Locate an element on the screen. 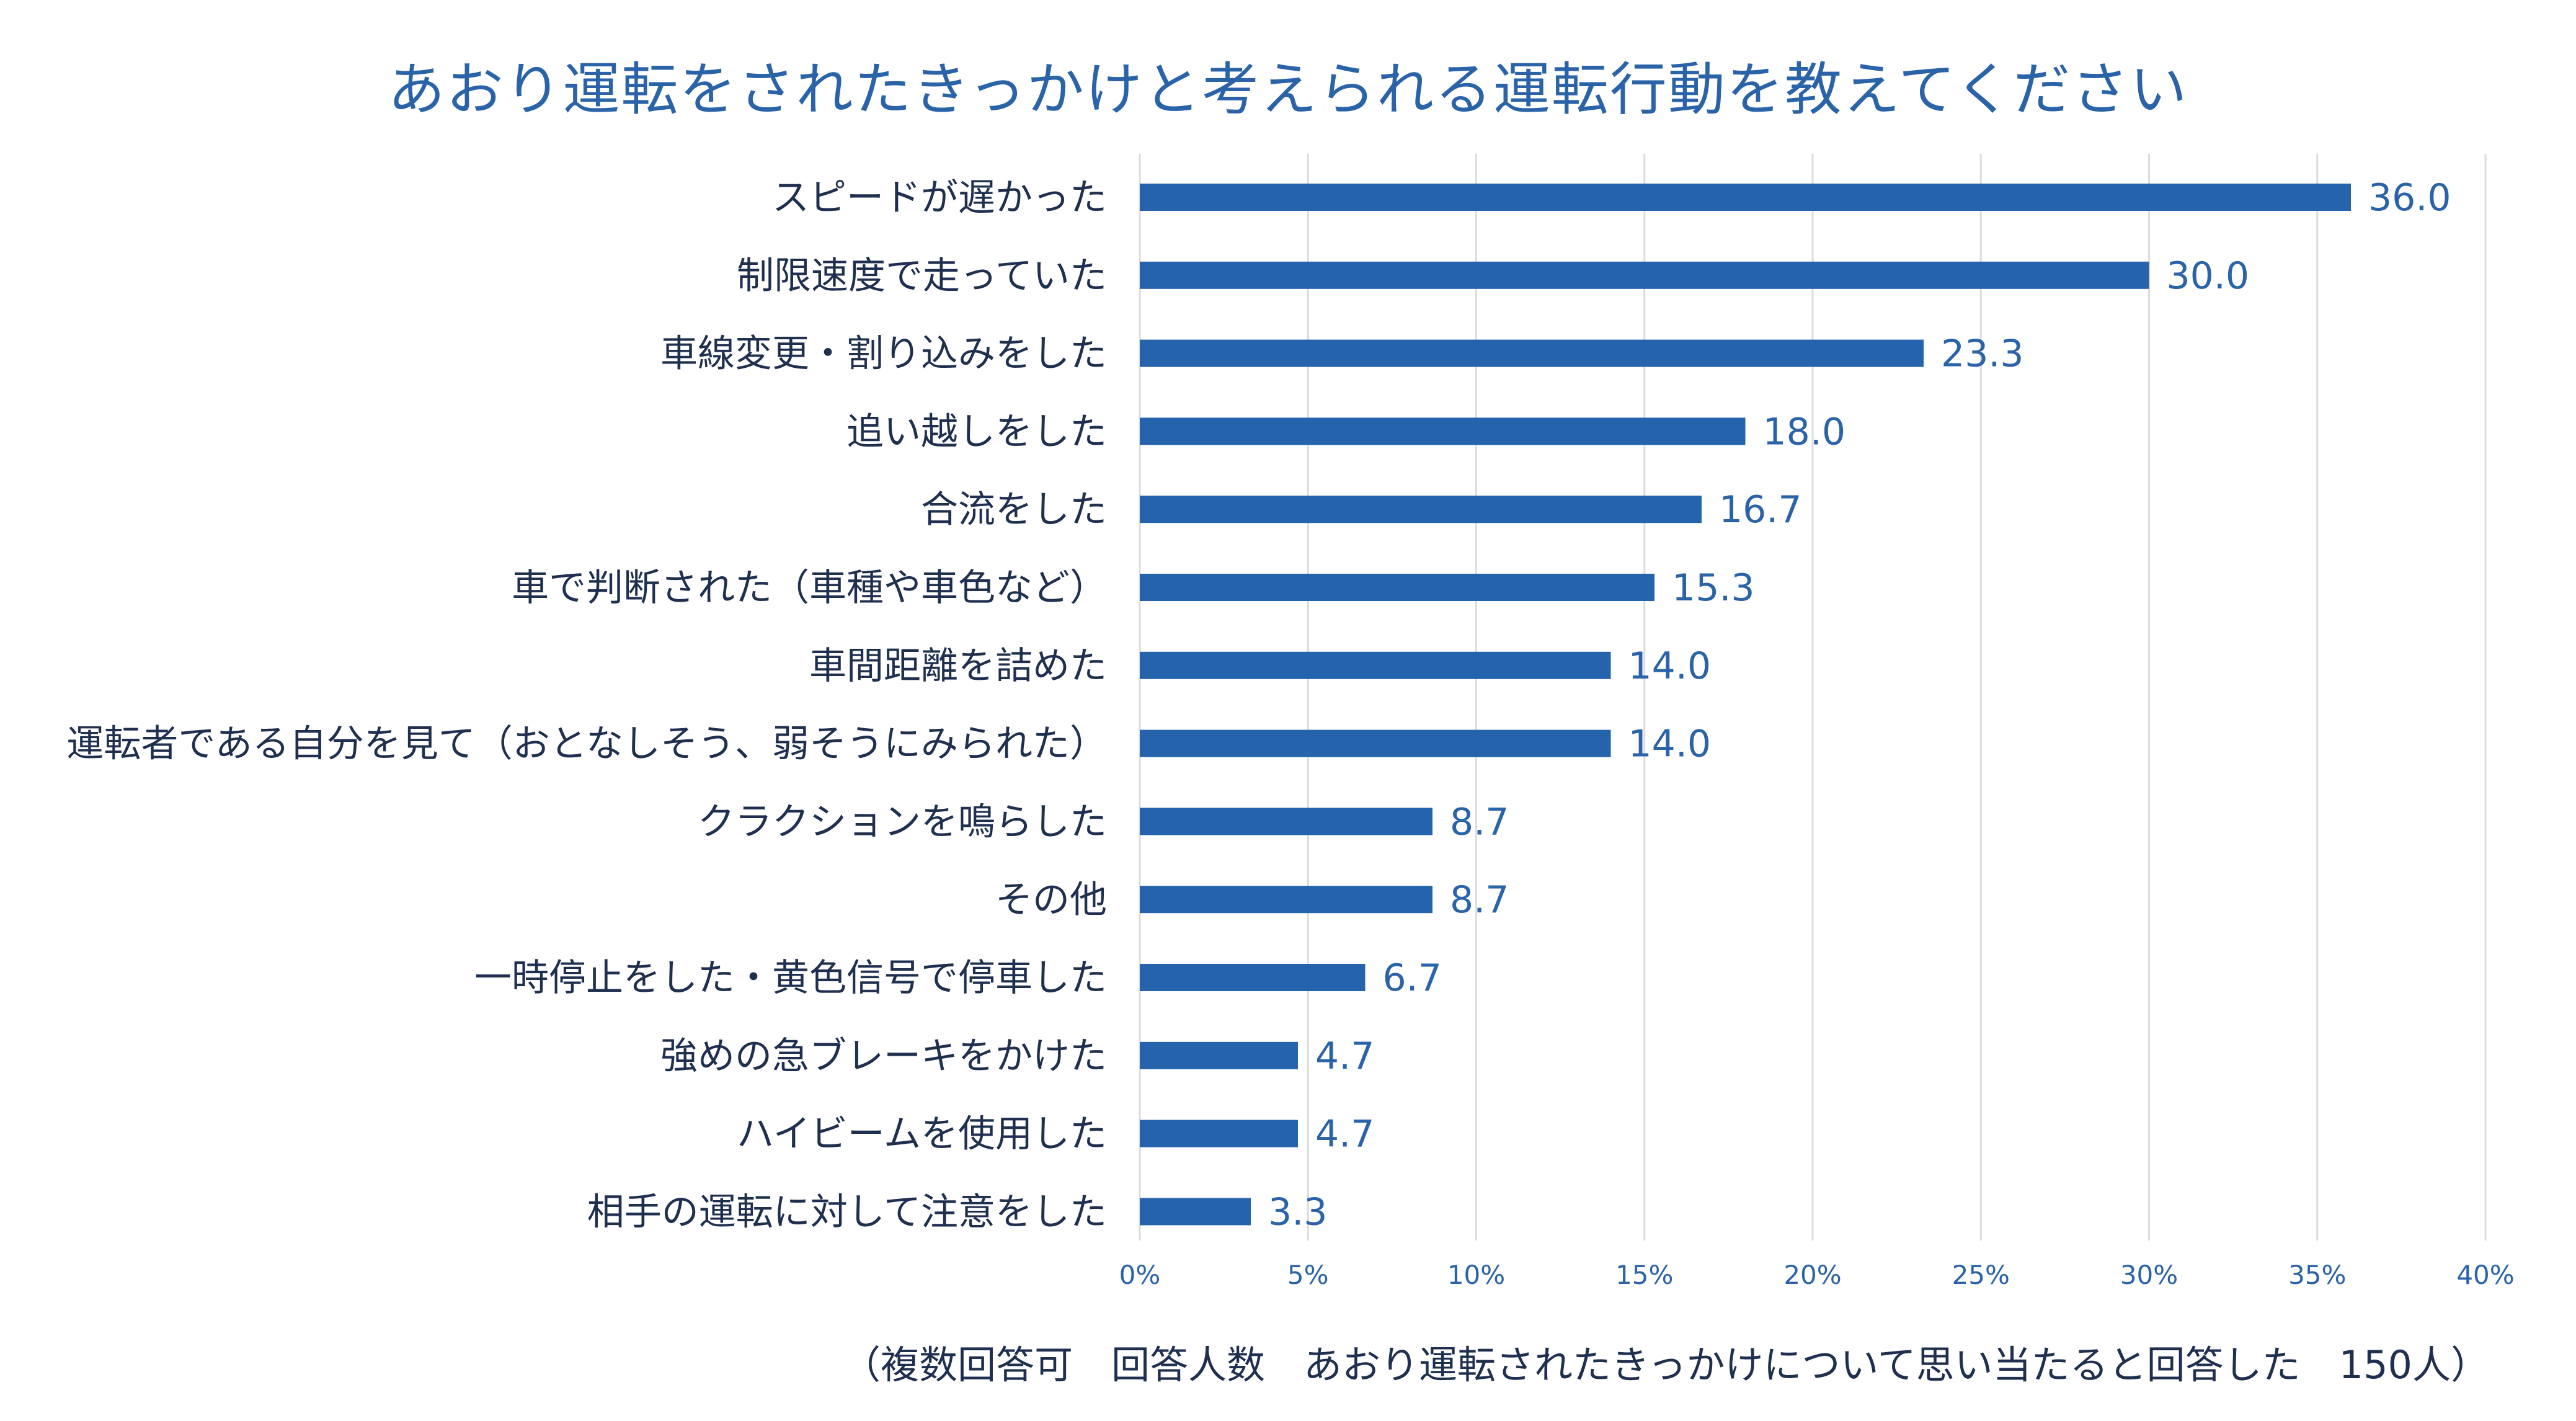 The width and height of the screenshot is (2576, 1421). value-label: 36.0 is located at coordinates (2409, 198).